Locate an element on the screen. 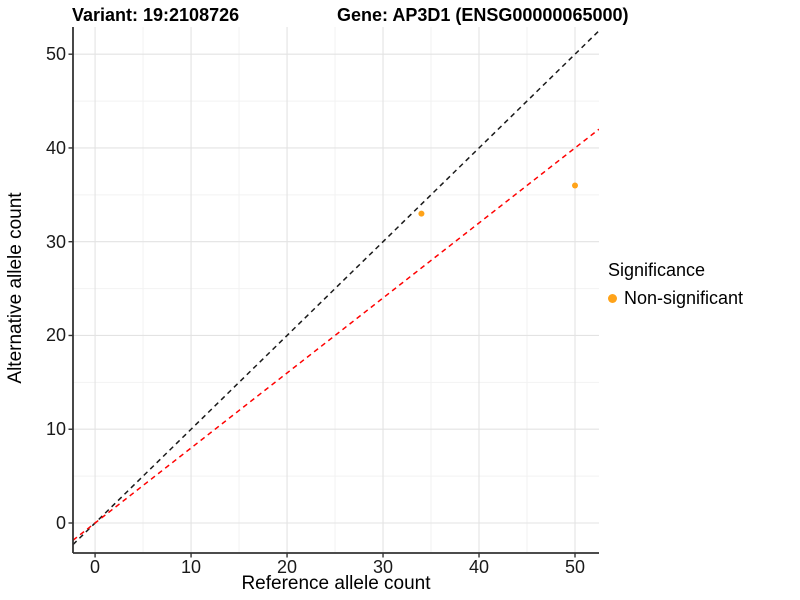  x-tick-label: 40 is located at coordinates (479, 567).